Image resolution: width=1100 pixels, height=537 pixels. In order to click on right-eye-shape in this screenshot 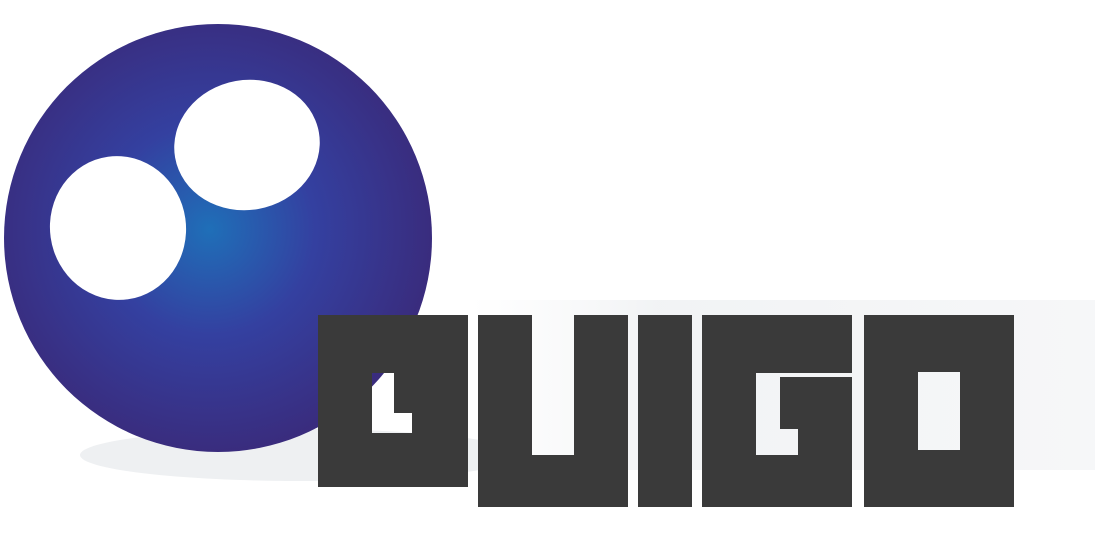, I will do `click(247, 145)`.